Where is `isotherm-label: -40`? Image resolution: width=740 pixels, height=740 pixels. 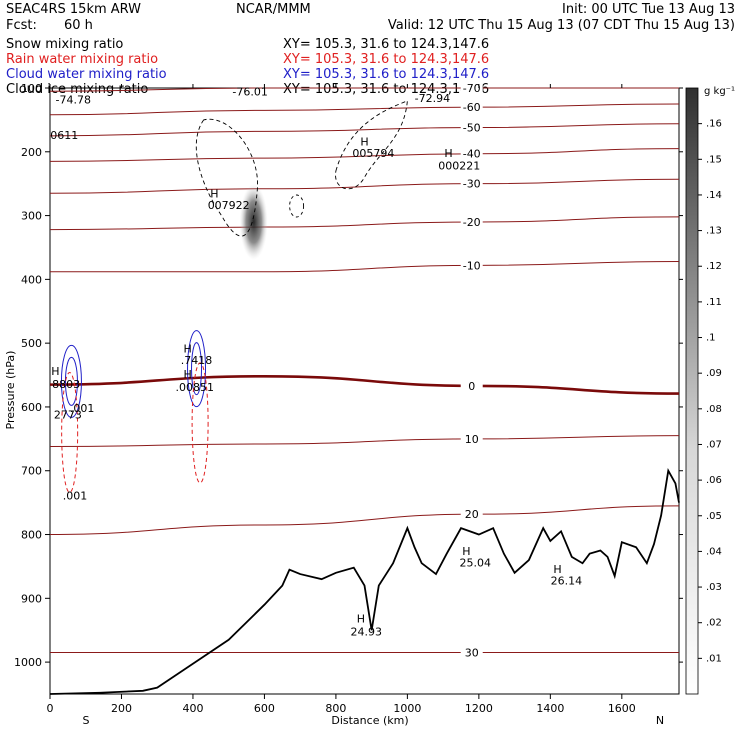
isotherm-label: -40 is located at coordinates (472, 154).